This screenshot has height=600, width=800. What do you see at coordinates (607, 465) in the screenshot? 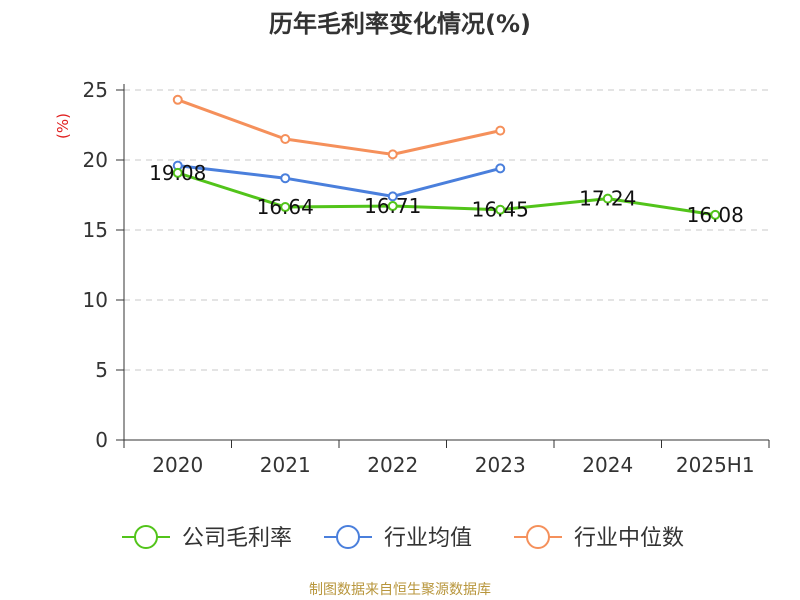
I see `x-tick-label: 2024` at bounding box center [607, 465].